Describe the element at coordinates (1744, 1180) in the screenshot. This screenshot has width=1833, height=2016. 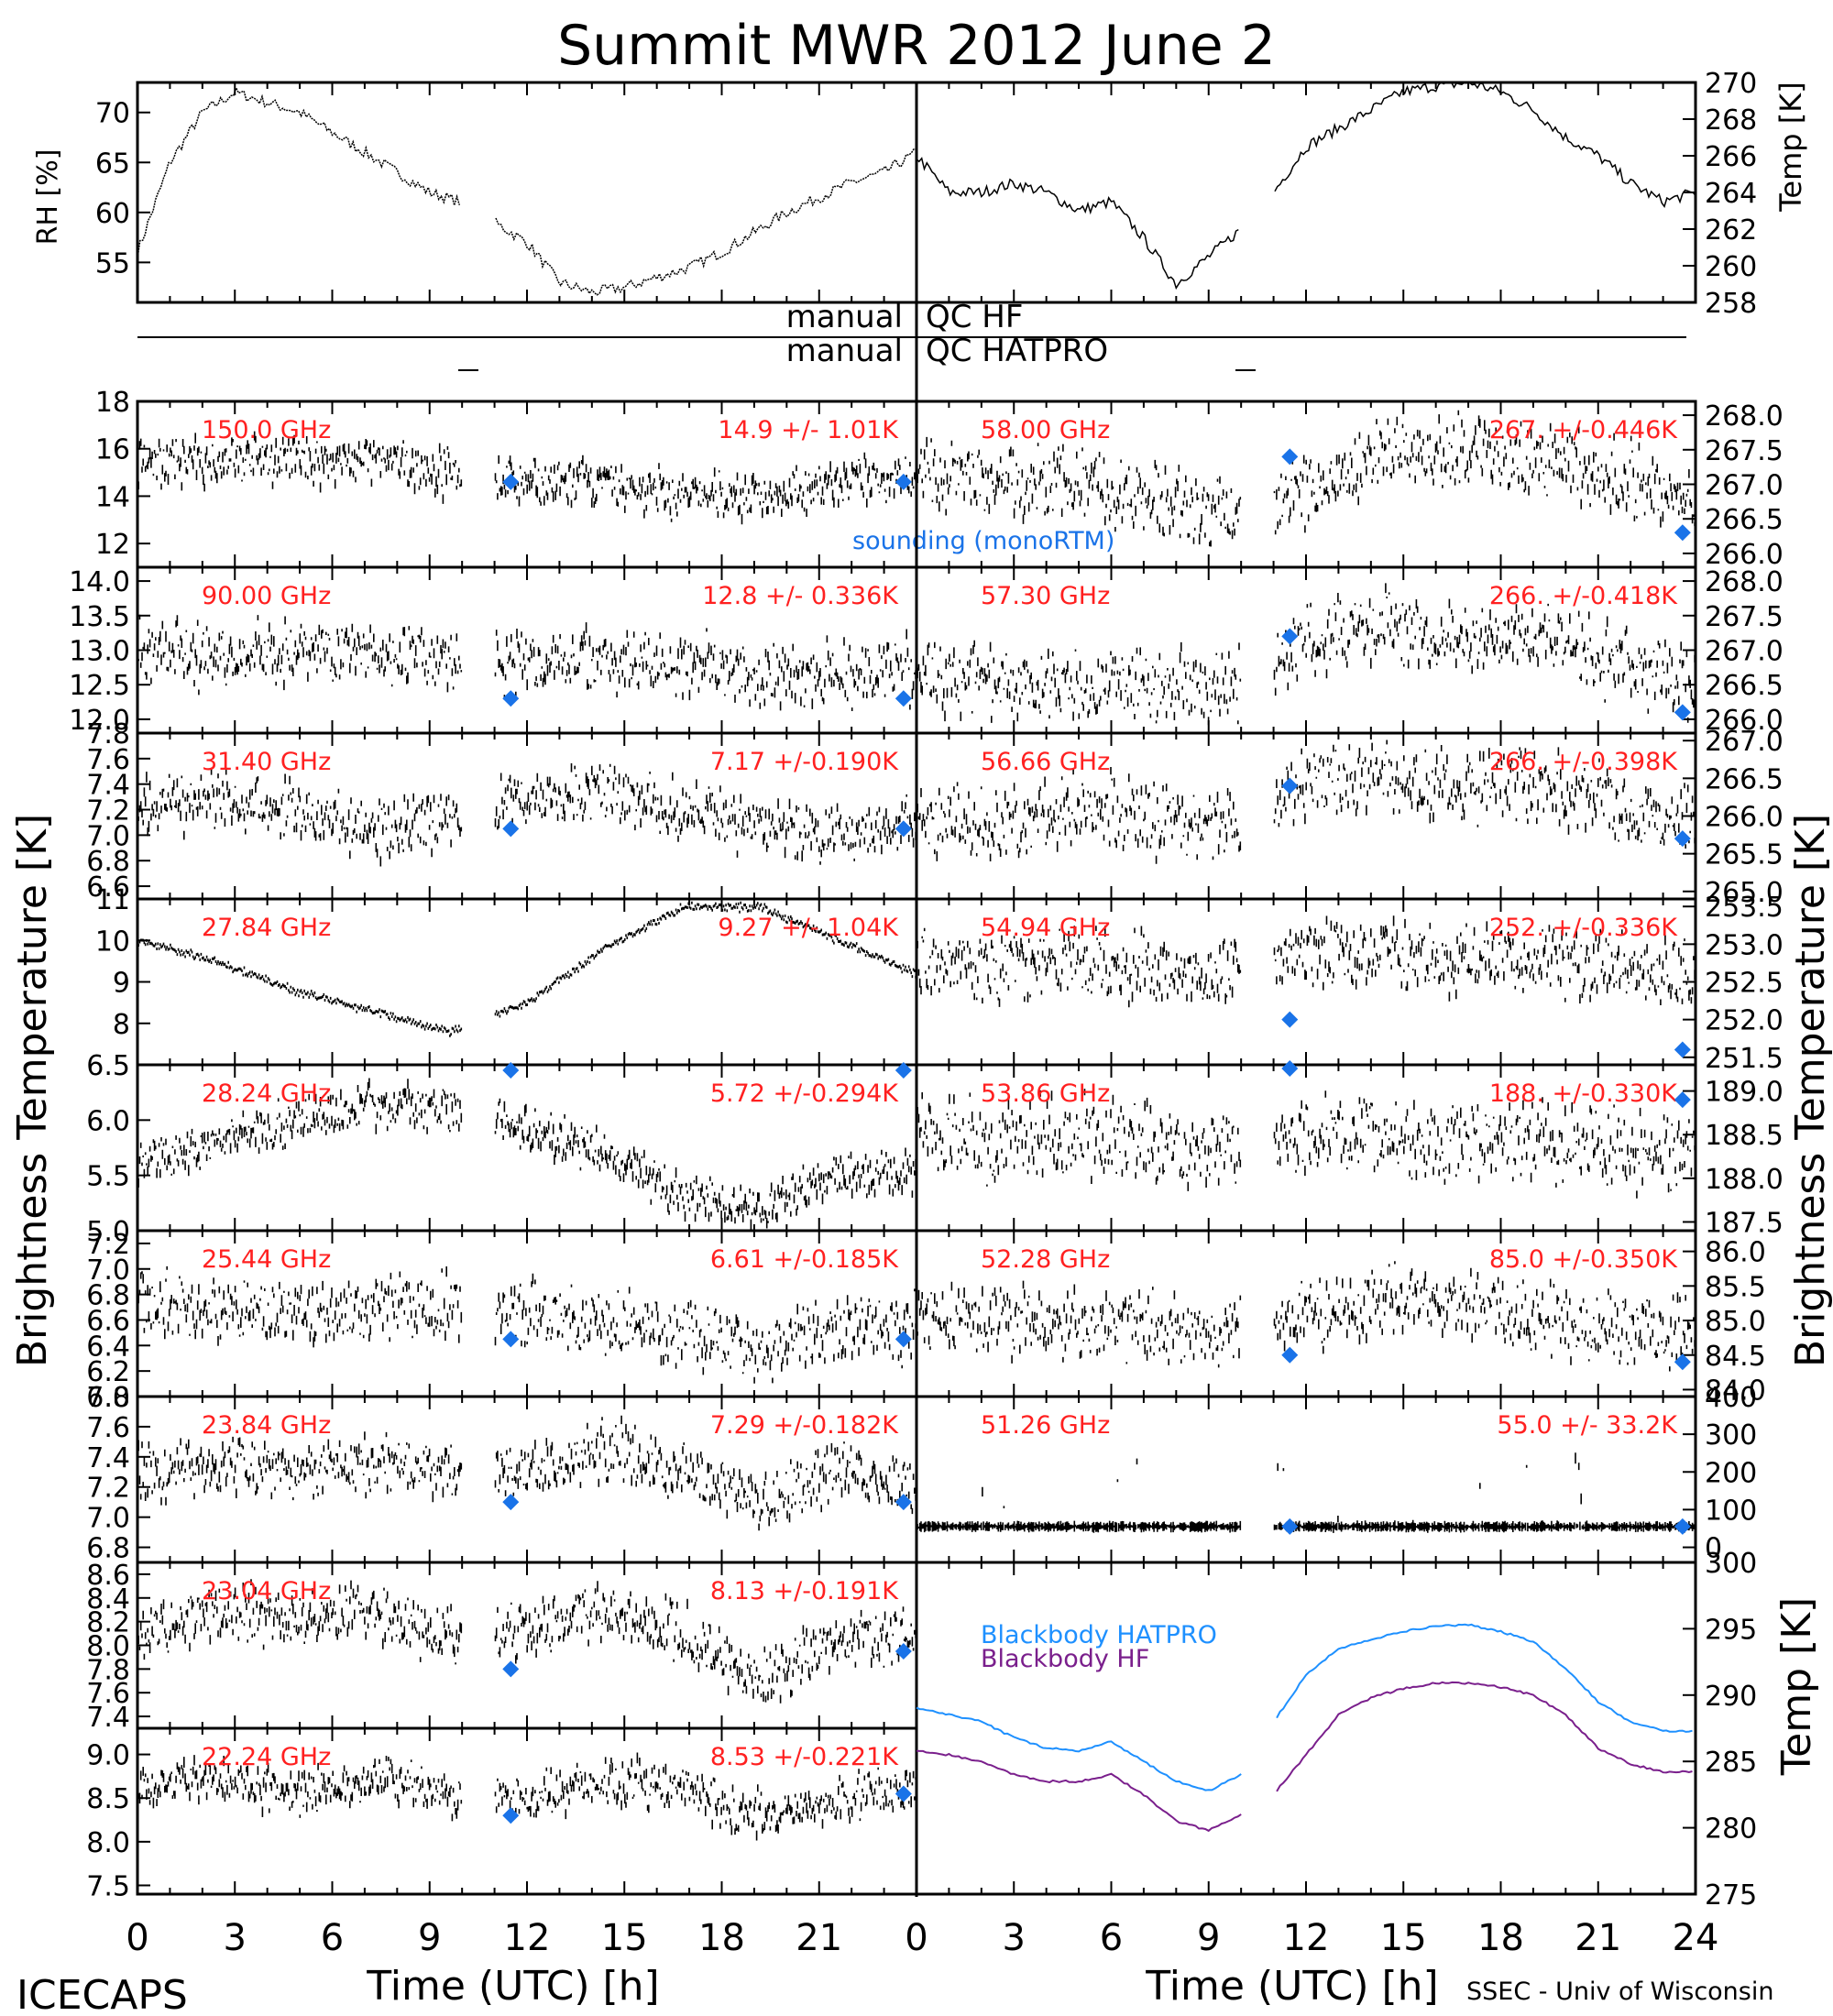
I see `channels_right-5386-y-tick-label: 188.0` at that location.